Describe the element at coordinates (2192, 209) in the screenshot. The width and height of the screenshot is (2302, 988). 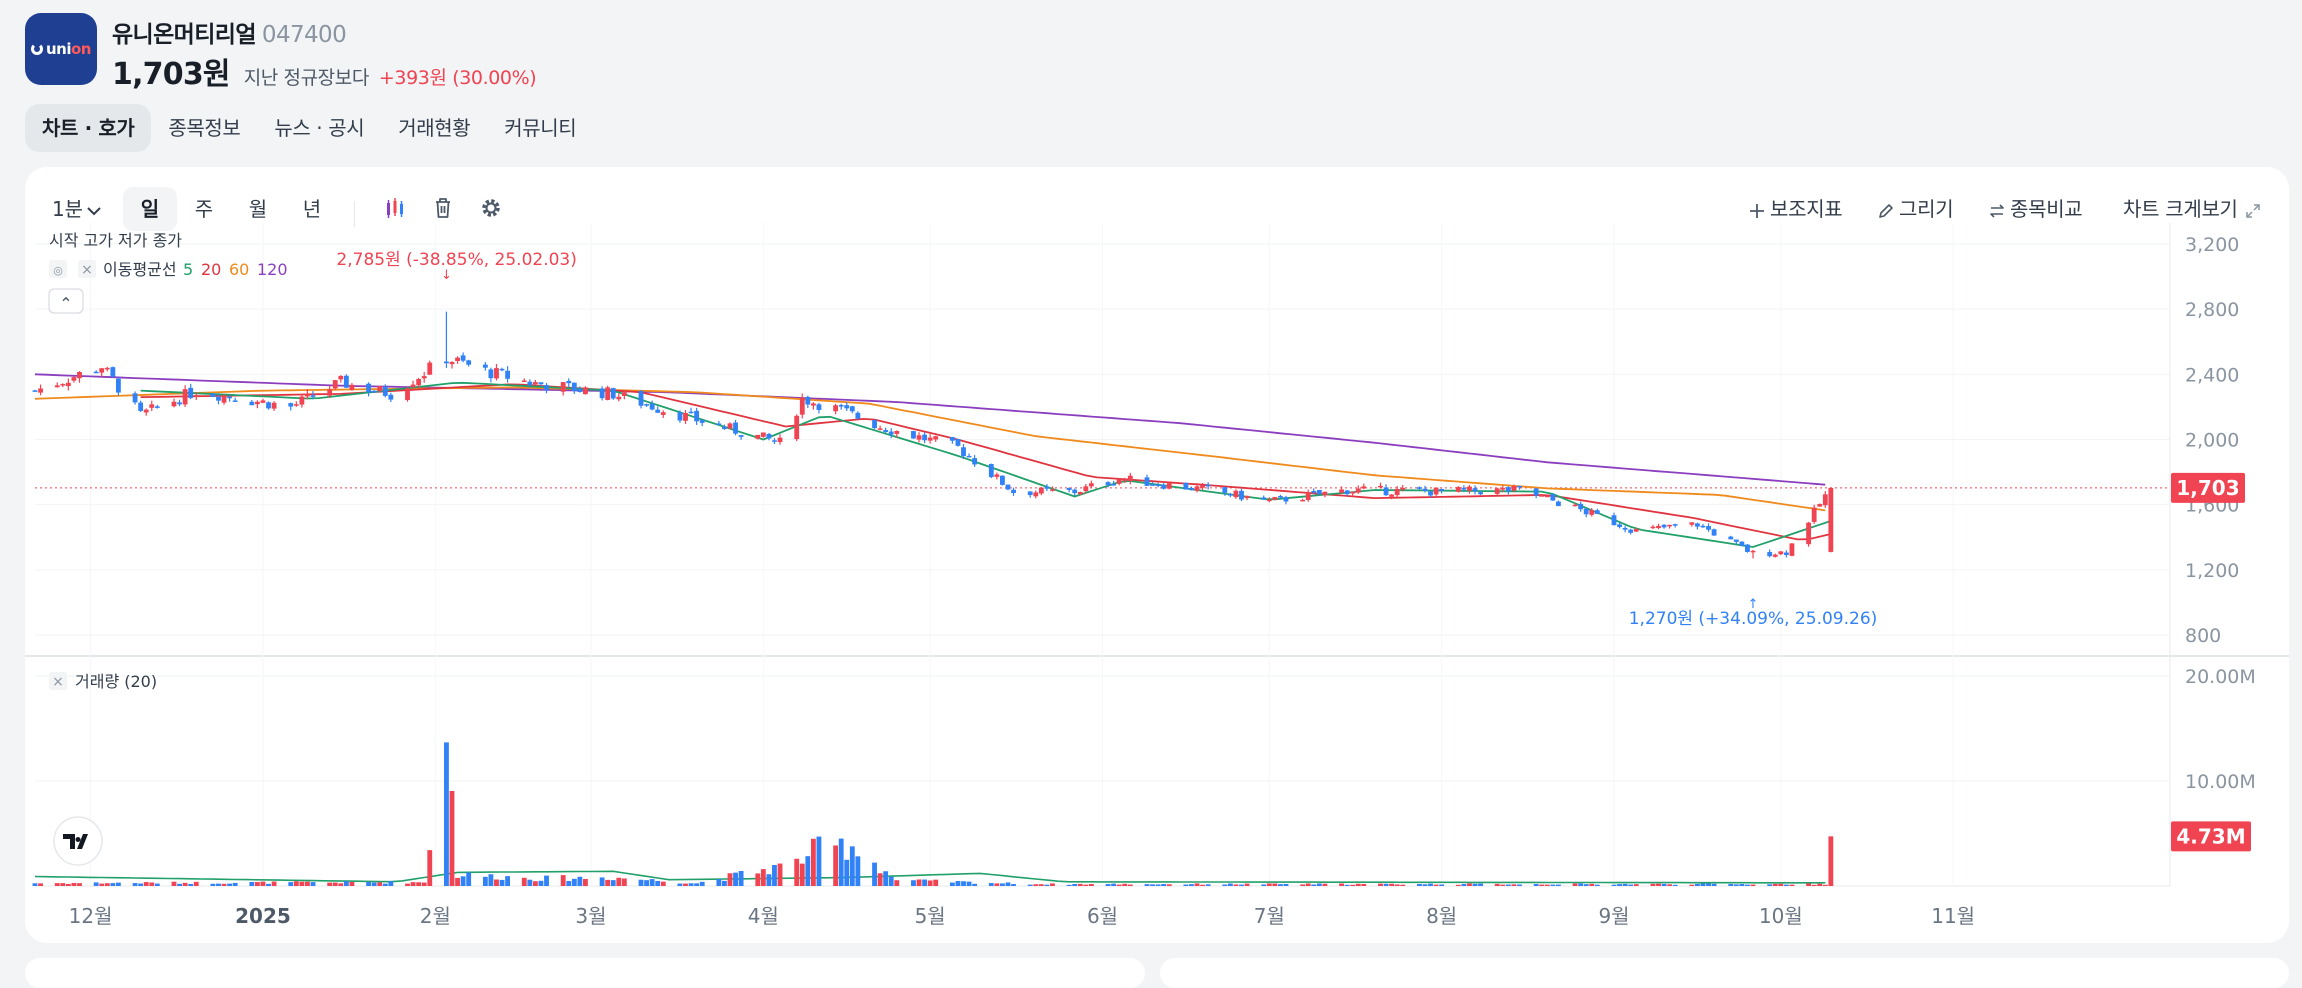
I see `fullscreen-button: 차트 크게보기` at that location.